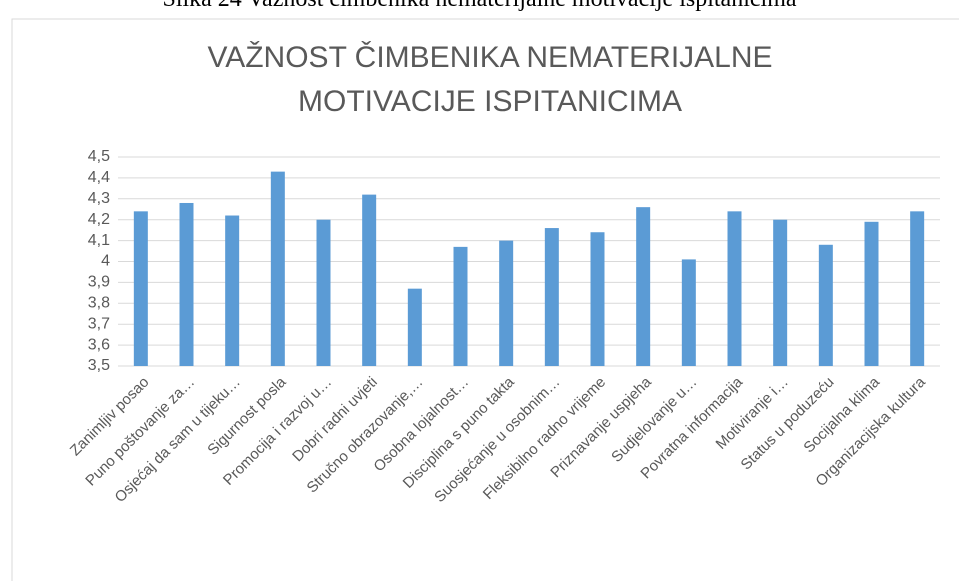 This screenshot has height=581, width=959. Describe the element at coordinates (99, 219) in the screenshot. I see `y-tick-label: 4,2` at that location.